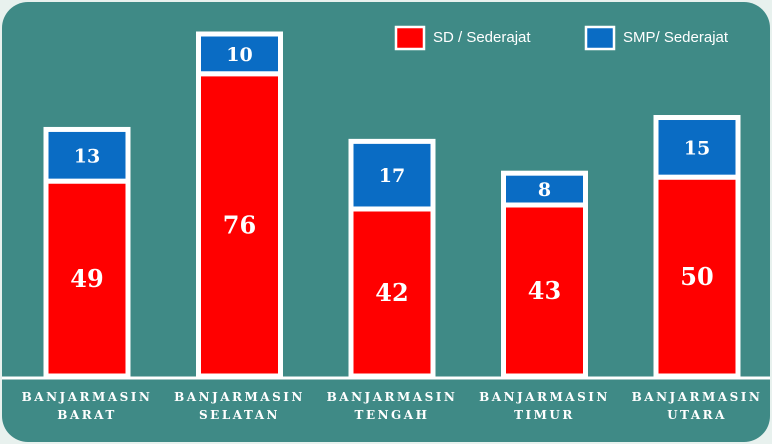 Image resolution: width=772 pixels, height=444 pixels. I want to click on data-label: 76, so click(239, 224).